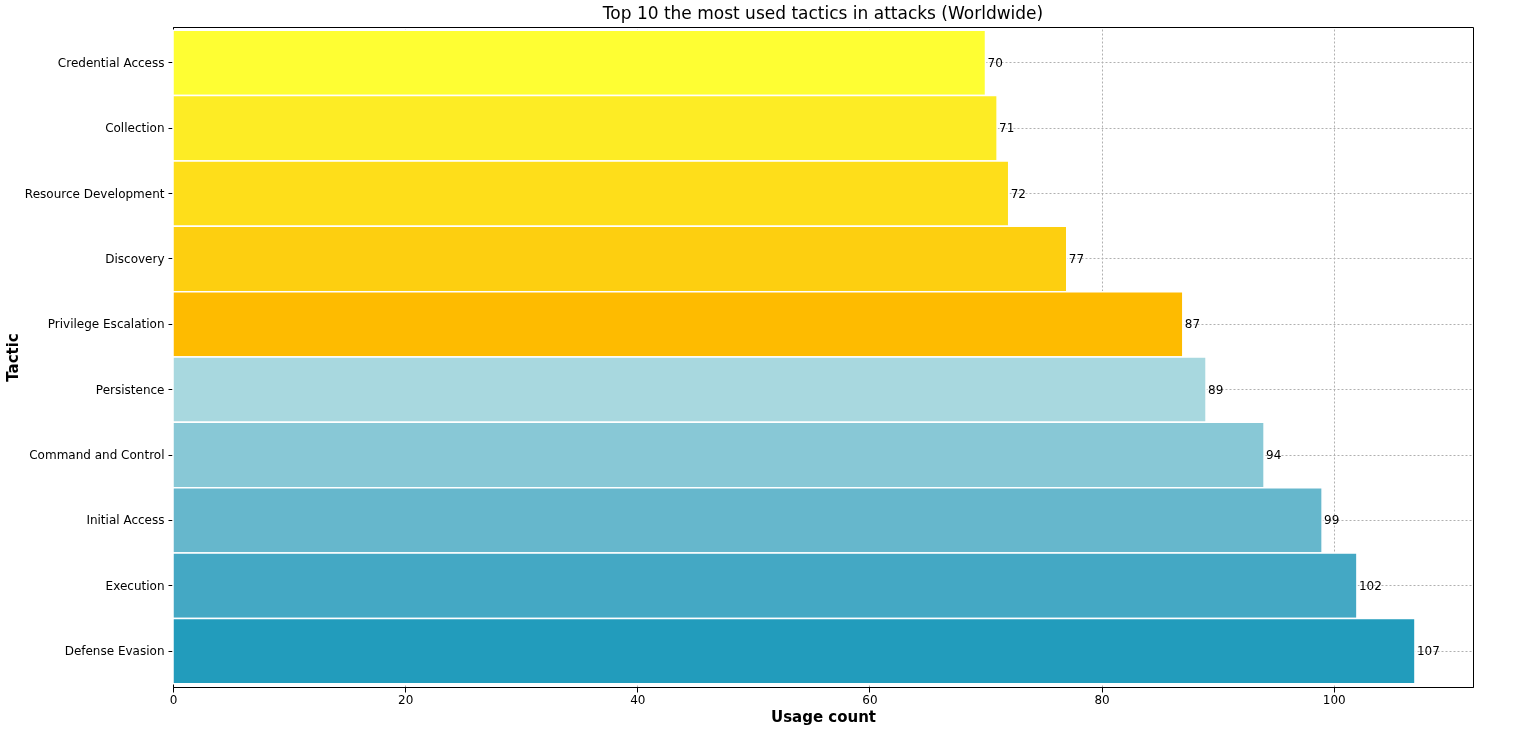 This screenshot has height=752, width=1527. I want to click on y-tick-label: Command and Control, so click(97, 455).